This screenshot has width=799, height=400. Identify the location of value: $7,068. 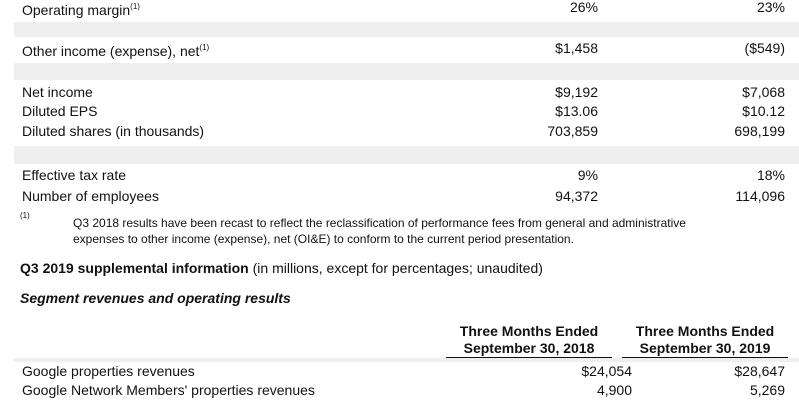
(763, 92).